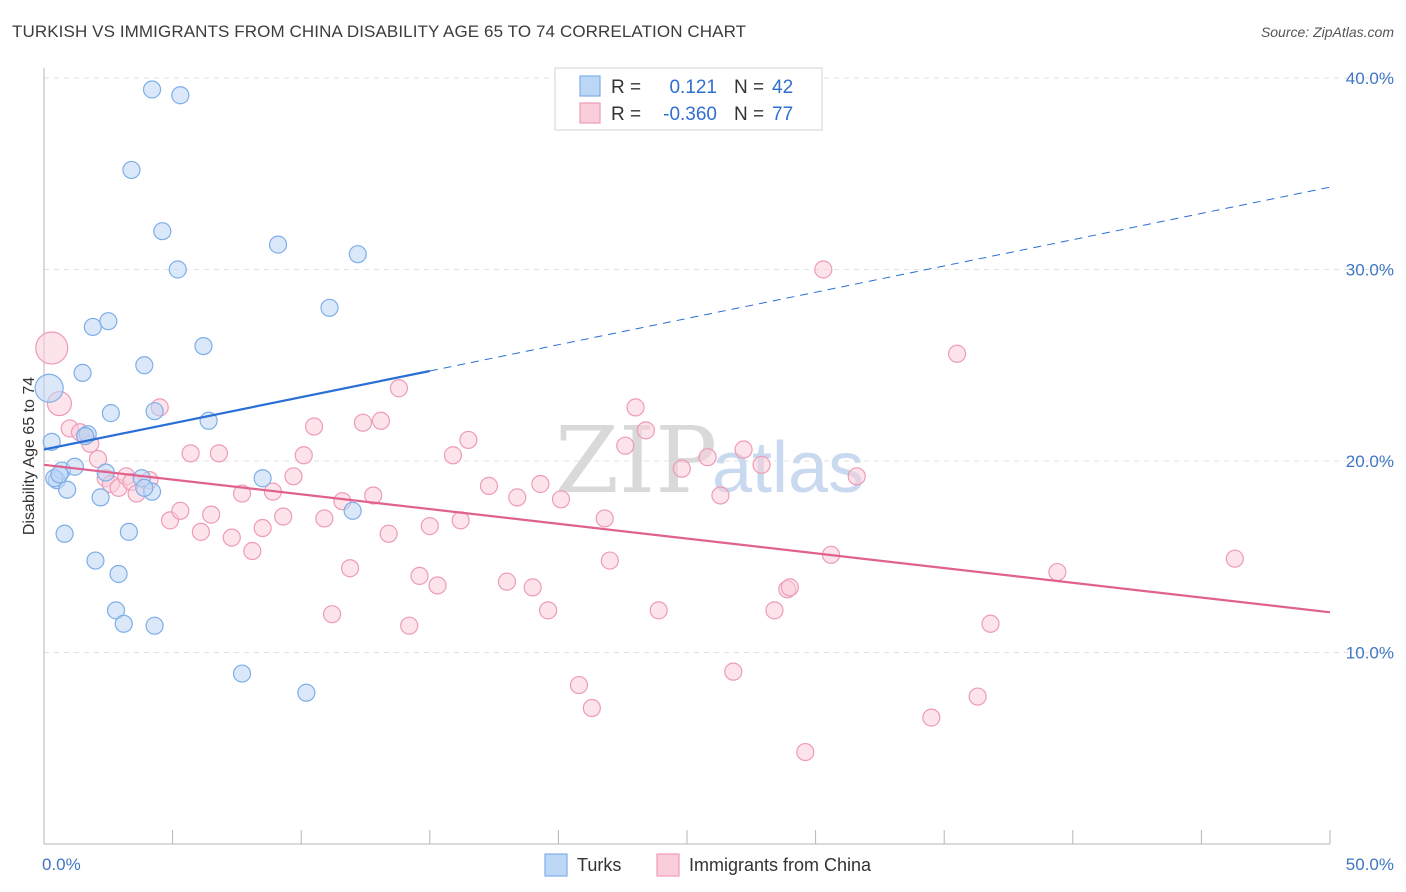 The image size is (1406, 892). Describe the element at coordinates (687, 837) in the screenshot. I see `x-ticks` at that location.